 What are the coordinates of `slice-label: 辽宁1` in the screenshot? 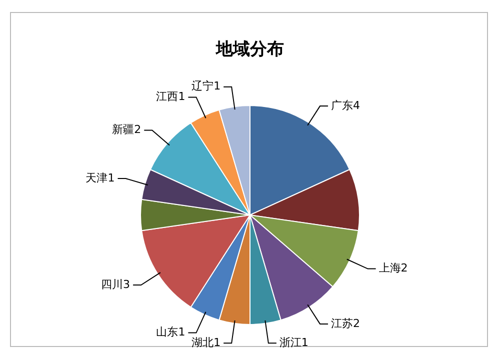 It's located at (206, 86).